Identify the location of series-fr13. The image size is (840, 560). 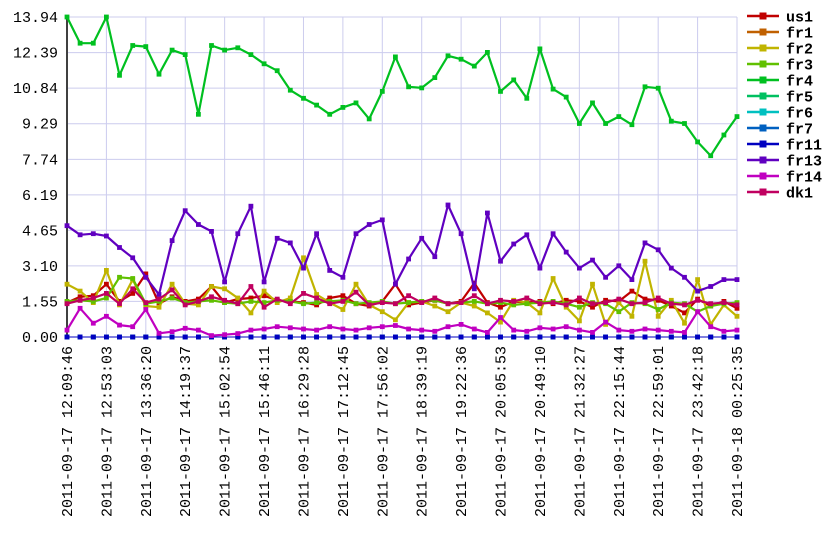
(402, 249).